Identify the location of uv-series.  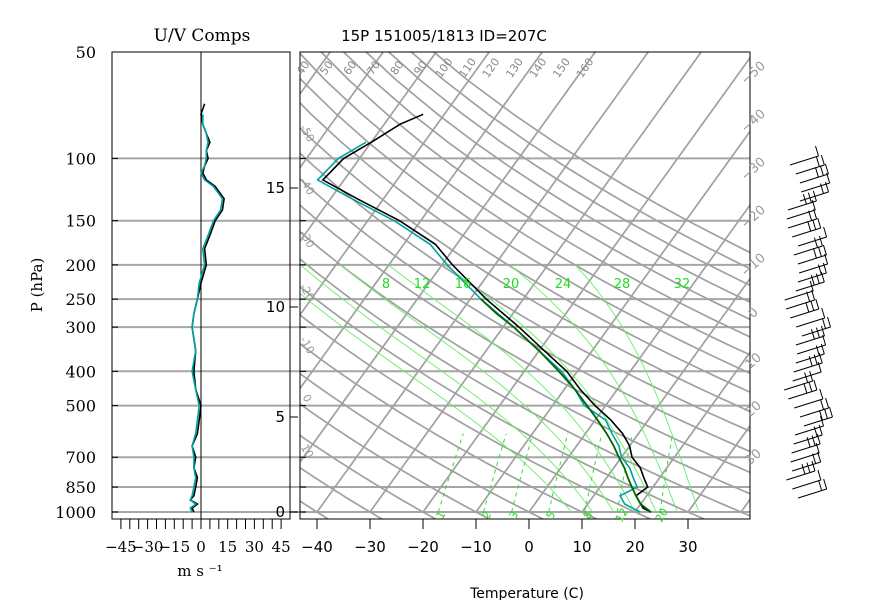
(207, 308).